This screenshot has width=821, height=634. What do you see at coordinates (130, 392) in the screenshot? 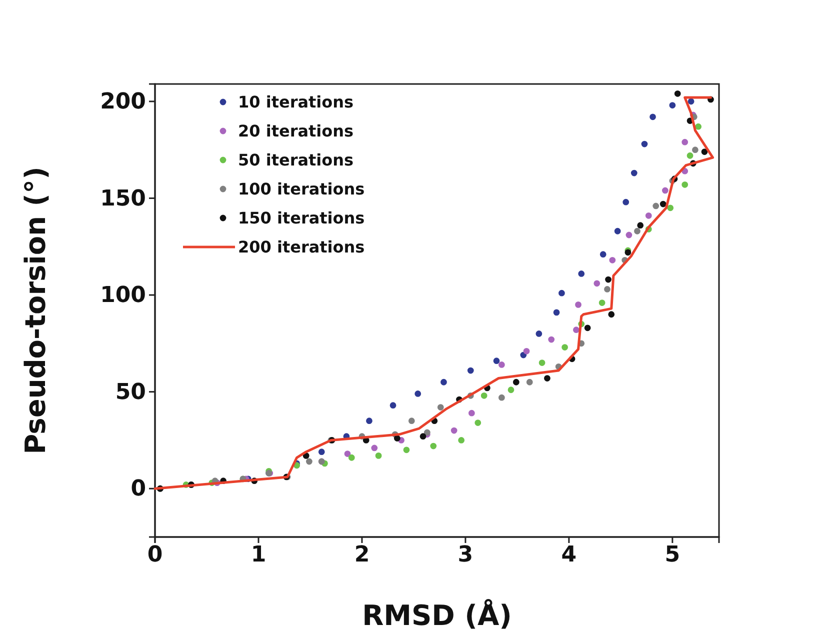
I see `y-tick-label: 50` at bounding box center [130, 392].